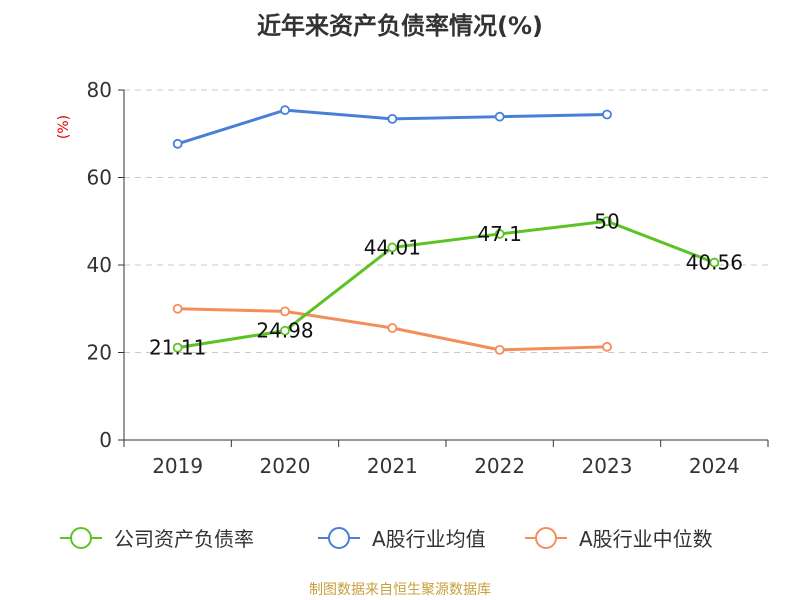 The height and width of the screenshot is (600, 800). Describe the element at coordinates (177, 466) in the screenshot. I see `x-tick-label-2019: 2019` at that location.